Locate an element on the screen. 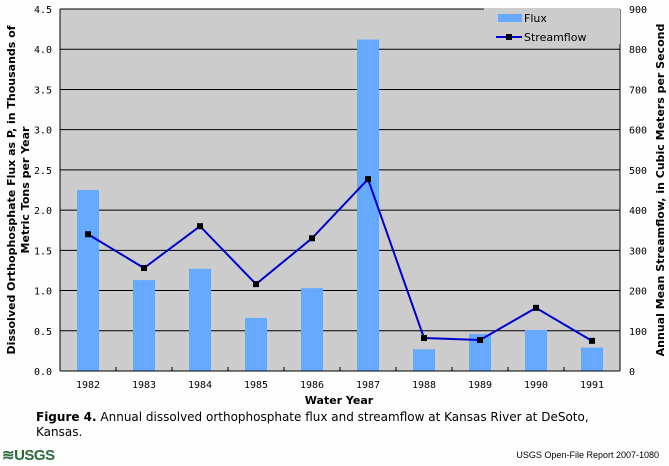 This screenshot has height=466, width=669. x-tick-label: 1988 is located at coordinates (424, 385).